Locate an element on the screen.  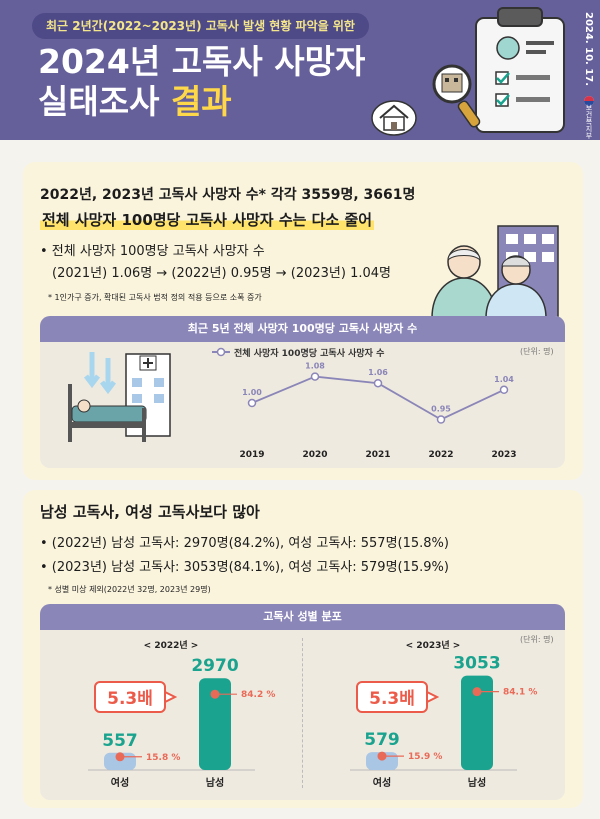
panel-divider is located at coordinates (302, 713).